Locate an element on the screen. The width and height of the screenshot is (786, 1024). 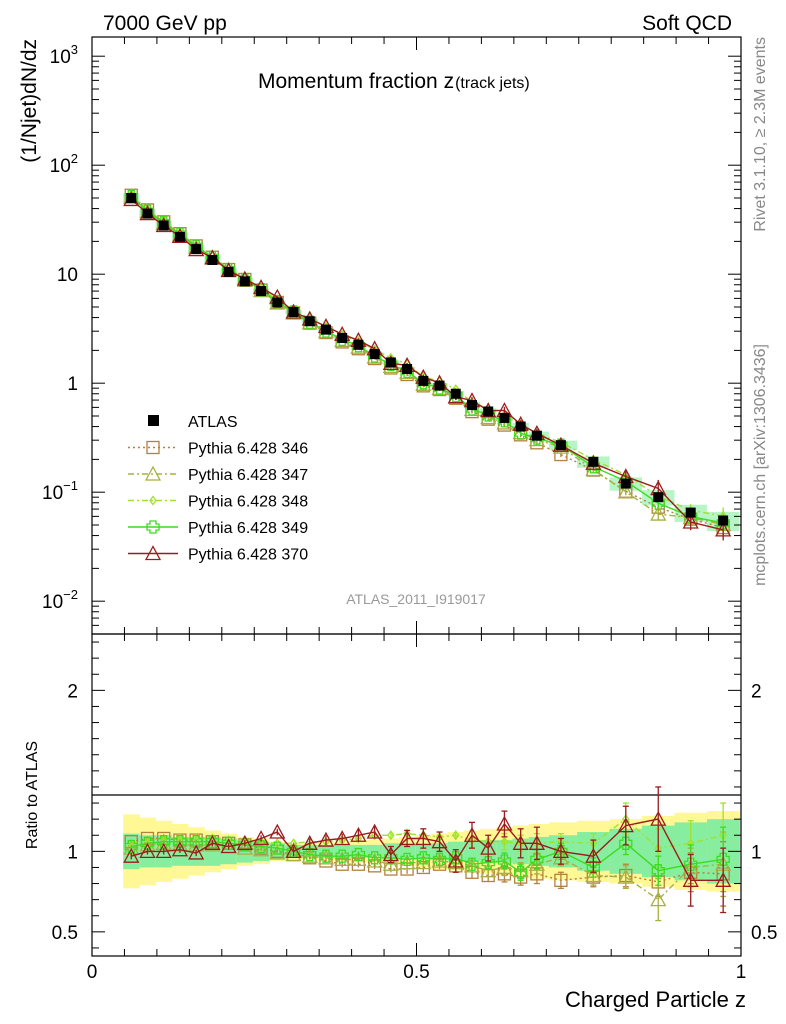
legend-label-series-2: Pythia 6.428 347 is located at coordinates (248, 475).